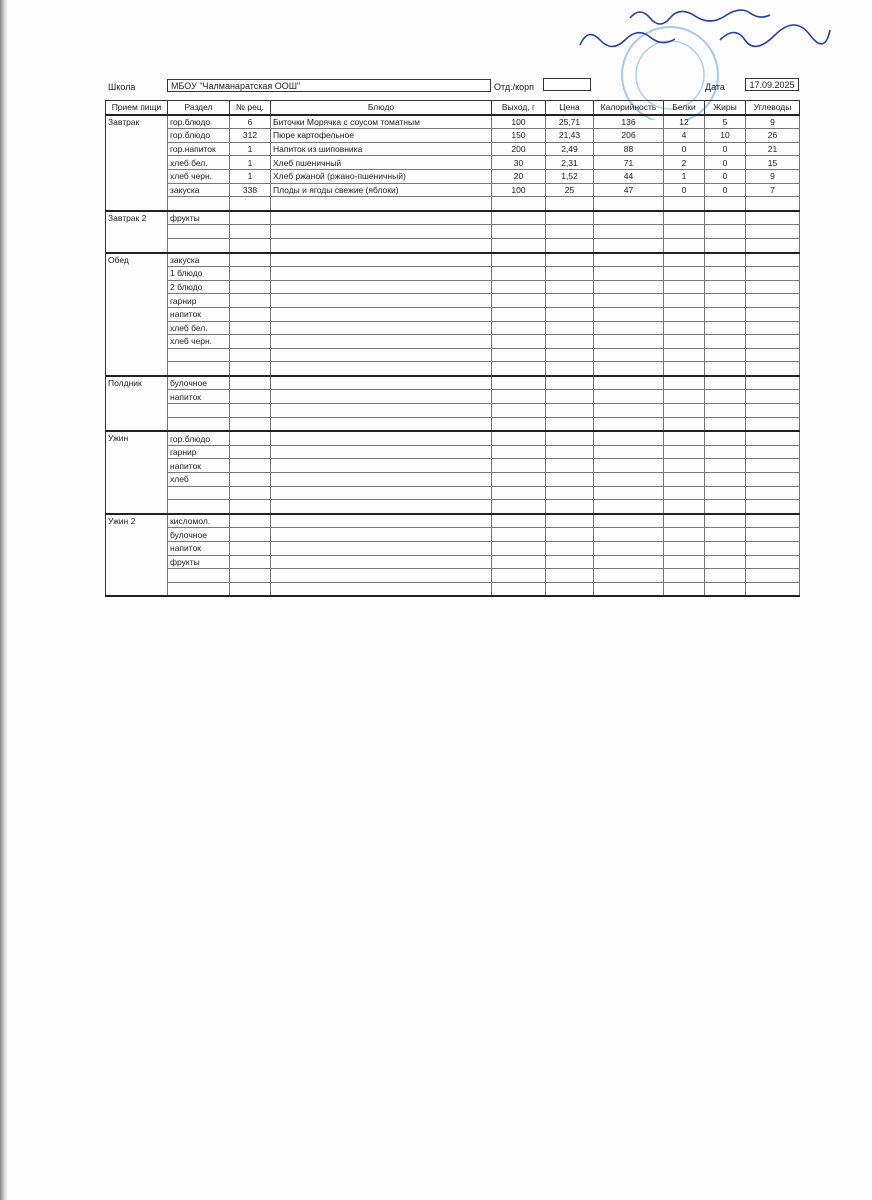  I want to click on column-header-protein: Белки, so click(684, 107).